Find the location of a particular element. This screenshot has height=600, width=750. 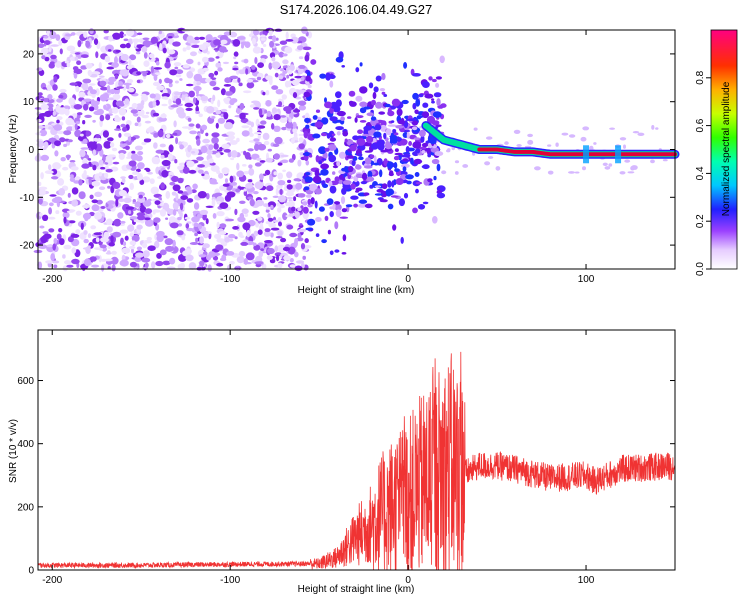

colorbar-tick-label: 0.2 is located at coordinates (700, 221).